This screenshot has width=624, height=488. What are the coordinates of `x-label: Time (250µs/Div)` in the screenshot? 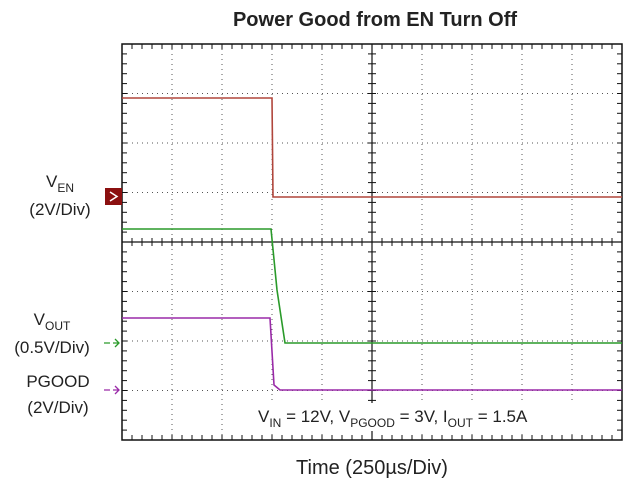 It's located at (372, 468).